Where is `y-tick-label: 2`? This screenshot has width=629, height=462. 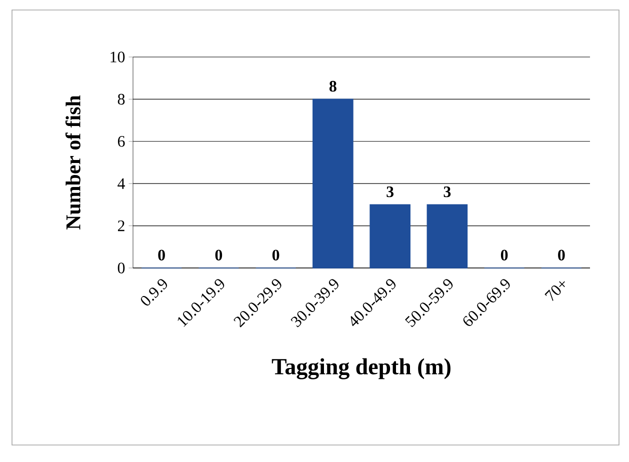 y-tick-label: 2 is located at coordinates (121, 226).